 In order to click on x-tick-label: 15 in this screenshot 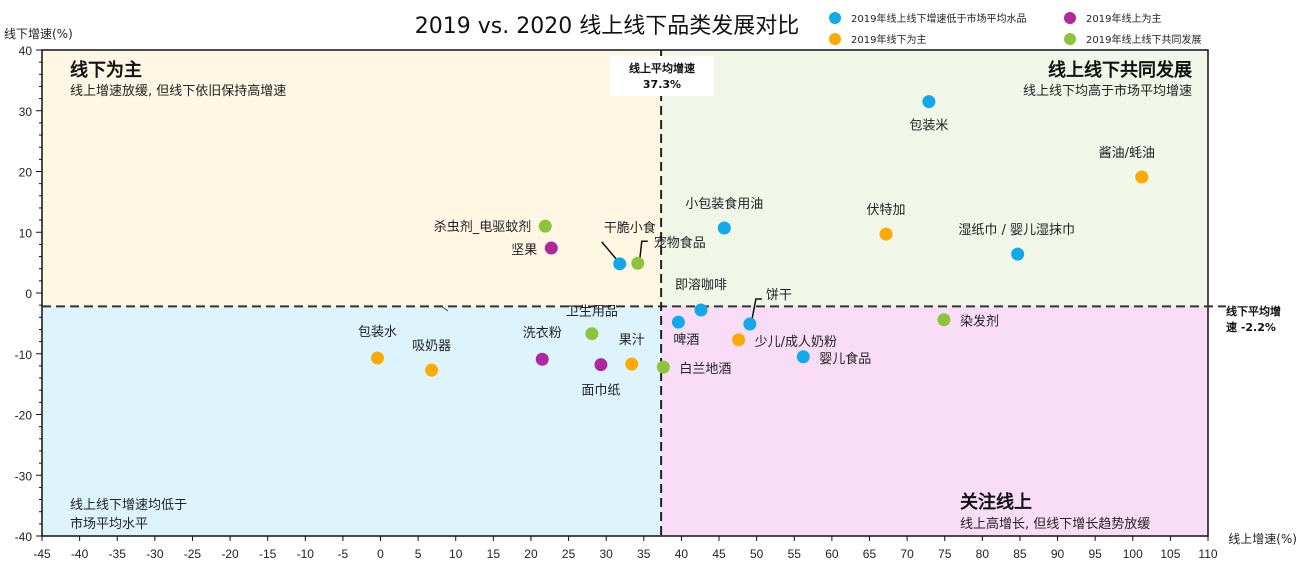, I will do `click(494, 554)`.